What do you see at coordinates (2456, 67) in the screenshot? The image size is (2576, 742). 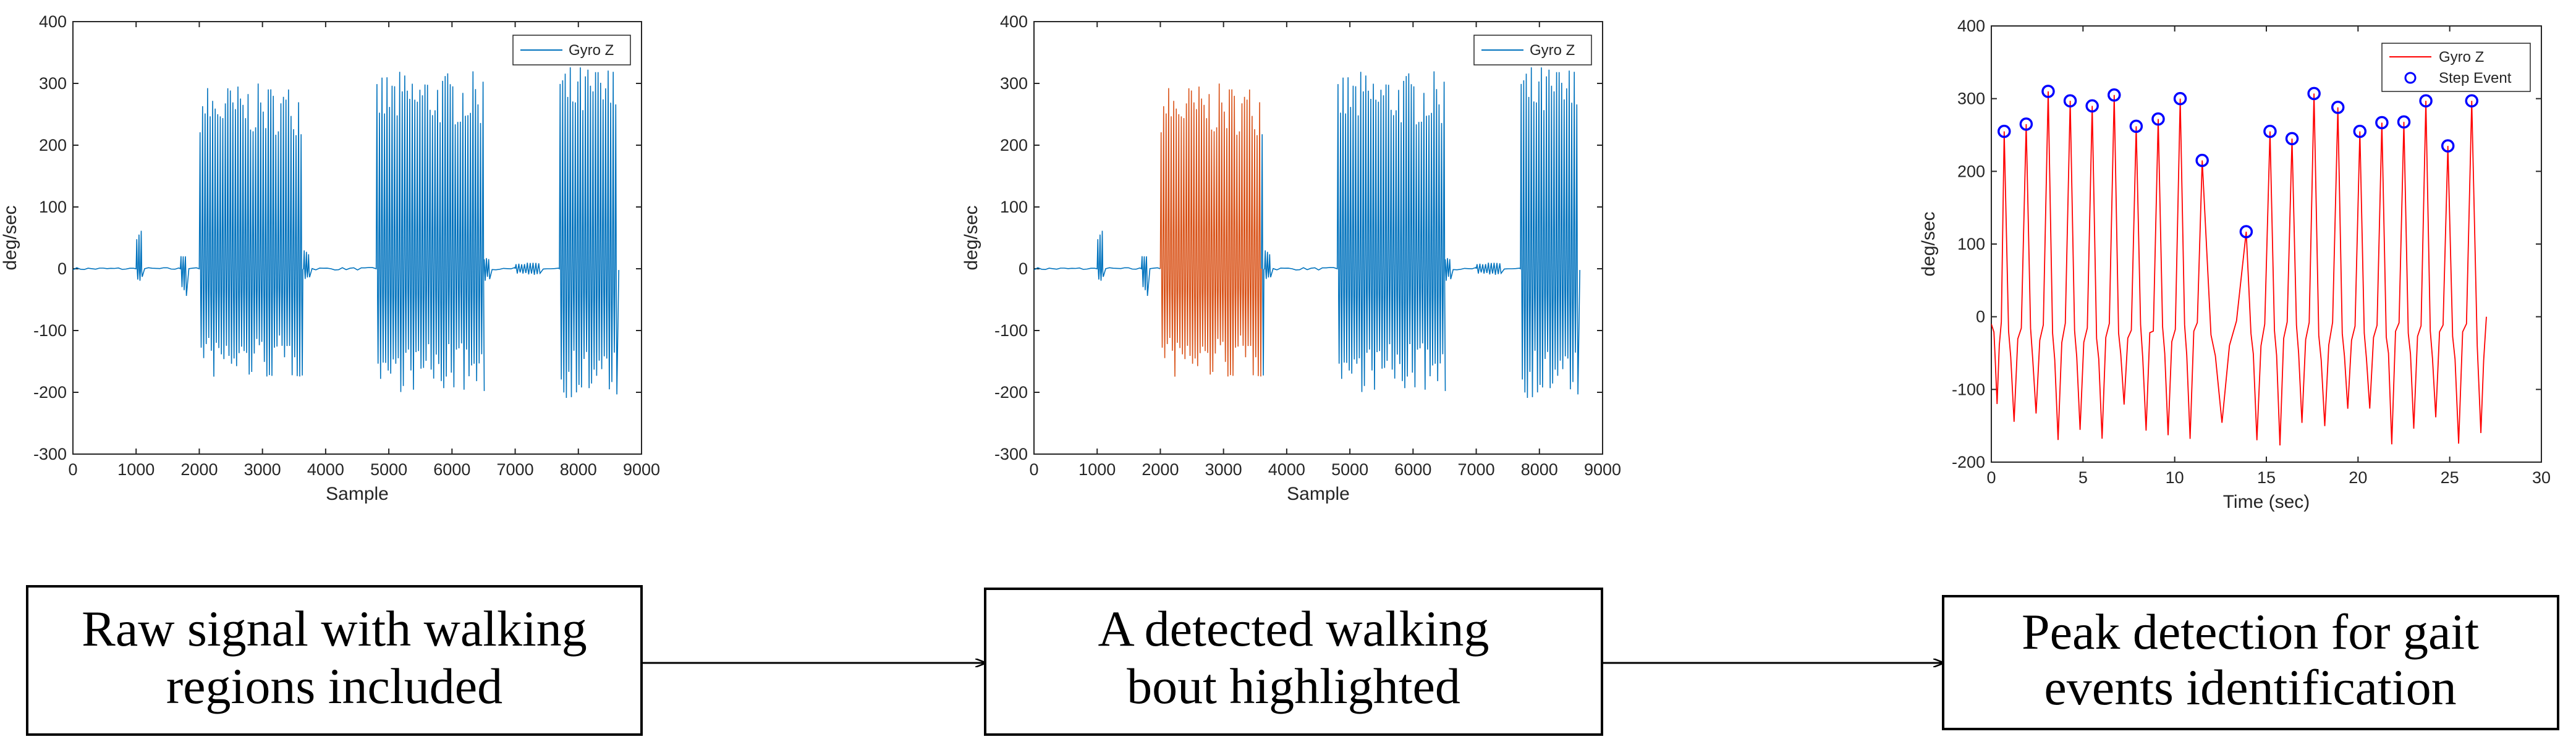 I see `legend-box` at bounding box center [2456, 67].